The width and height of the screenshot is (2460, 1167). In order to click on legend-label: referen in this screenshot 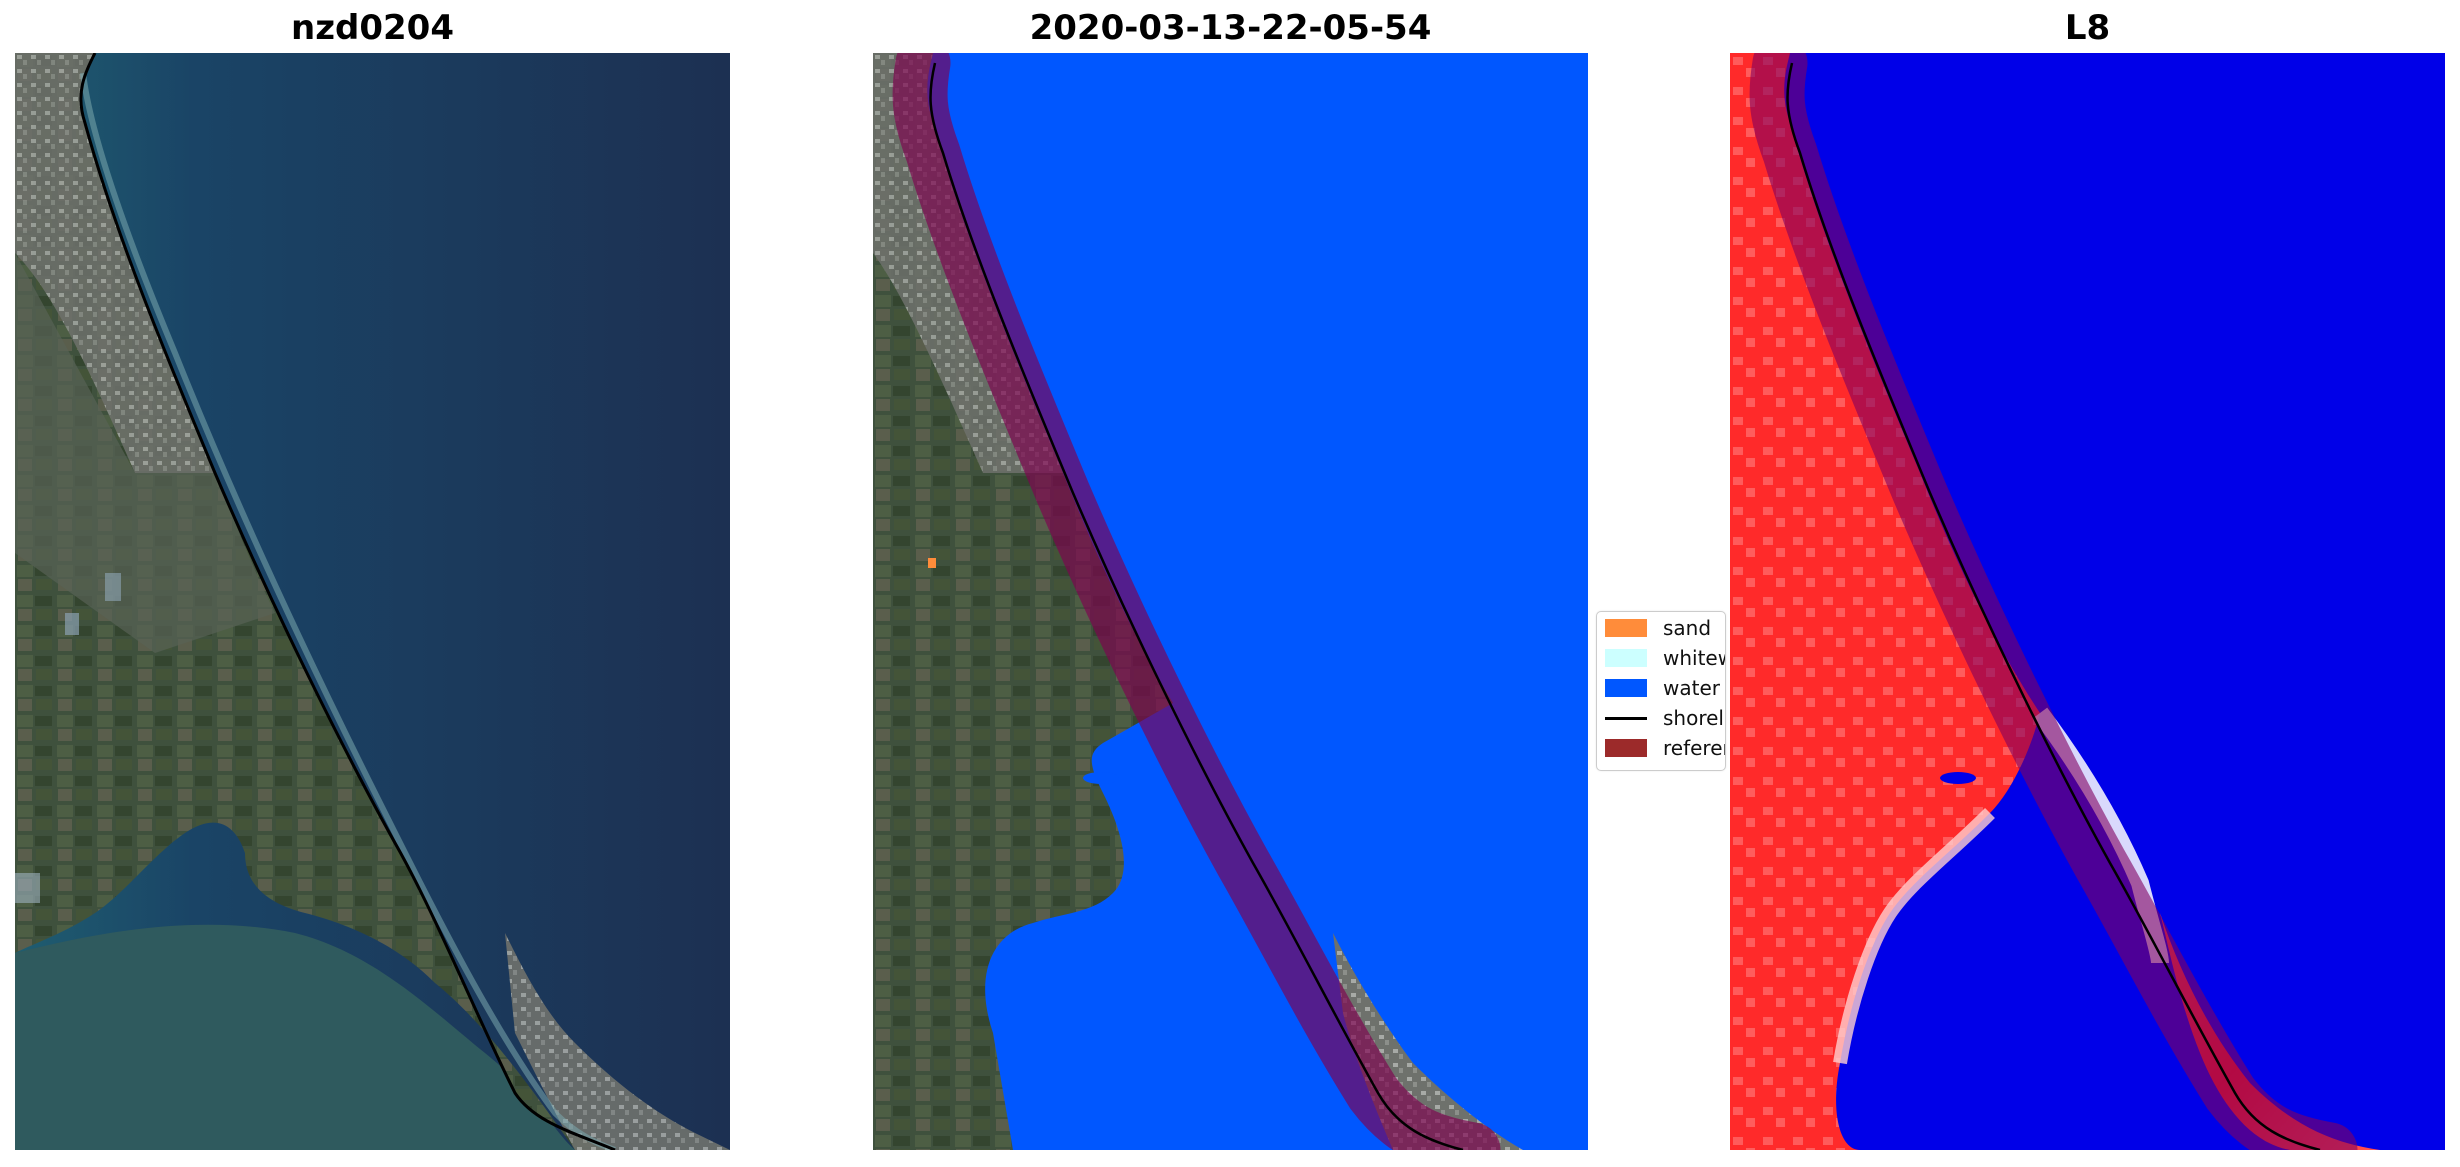, I will do `click(1694, 748)`.